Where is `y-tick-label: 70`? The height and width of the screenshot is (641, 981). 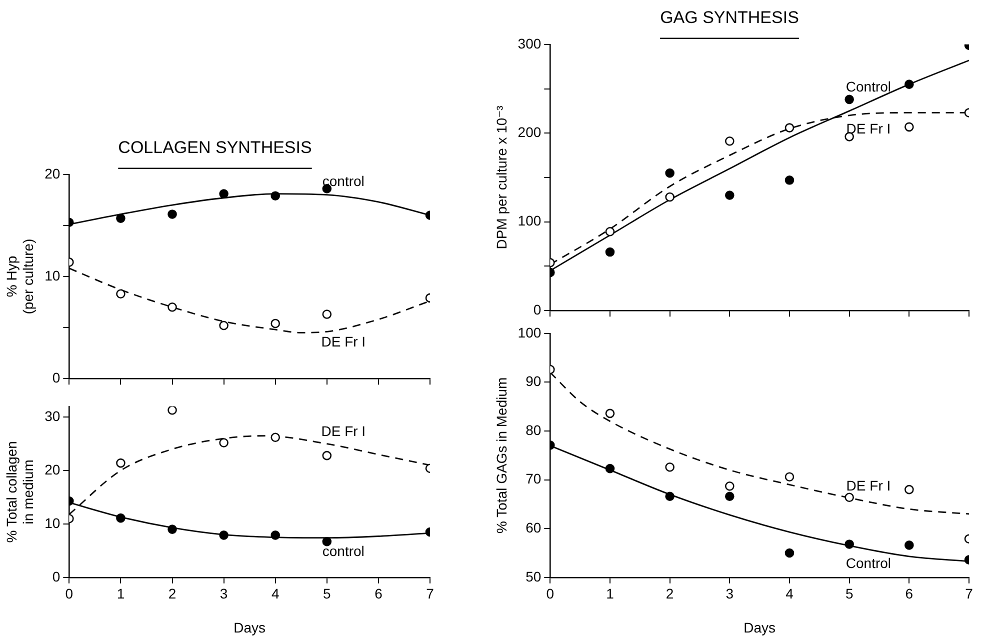
y-tick-label: 70 is located at coordinates (534, 478).